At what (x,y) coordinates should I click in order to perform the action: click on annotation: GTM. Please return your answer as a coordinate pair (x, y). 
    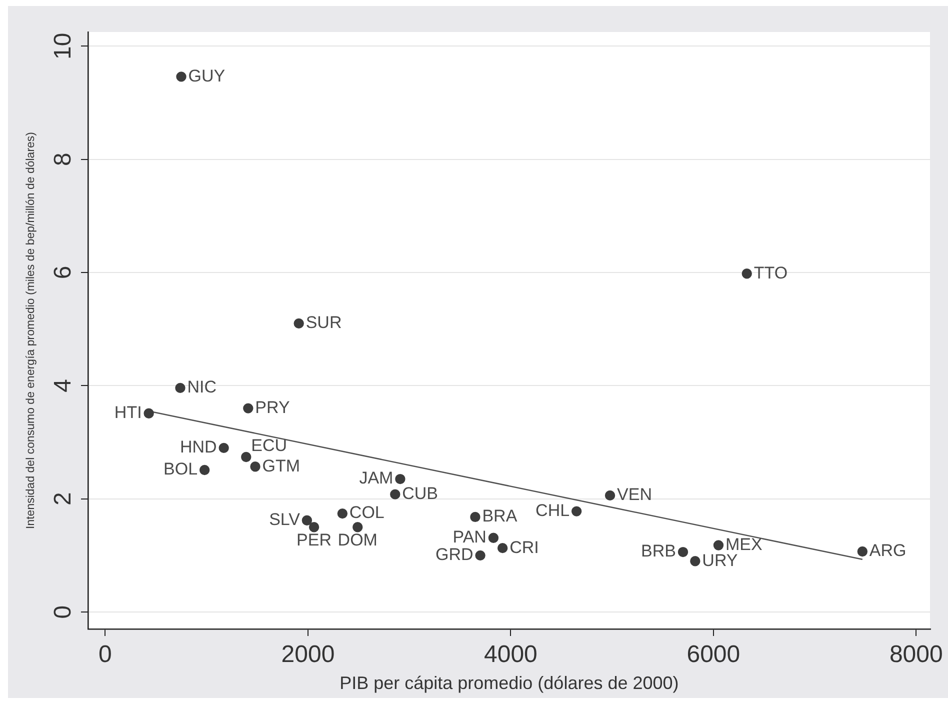
    Looking at the image, I should click on (281, 466).